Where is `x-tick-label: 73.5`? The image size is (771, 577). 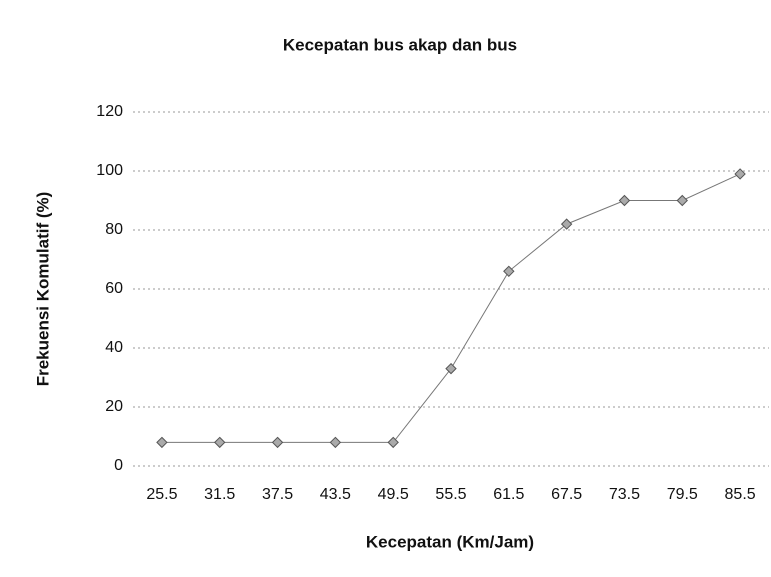
x-tick-label: 73.5 is located at coordinates (624, 494).